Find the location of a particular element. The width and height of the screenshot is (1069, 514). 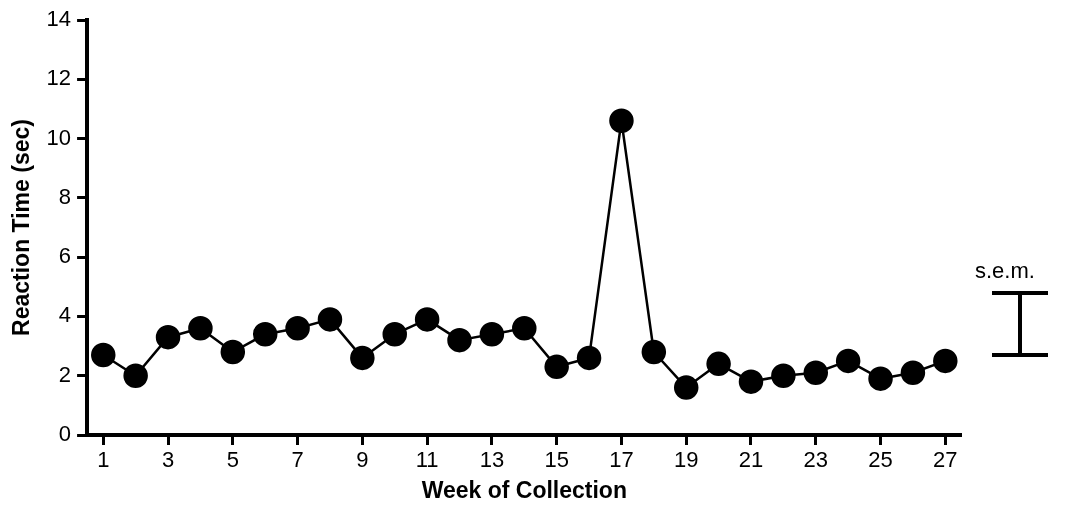

y-tick-label: 4 is located at coordinates (65, 315).